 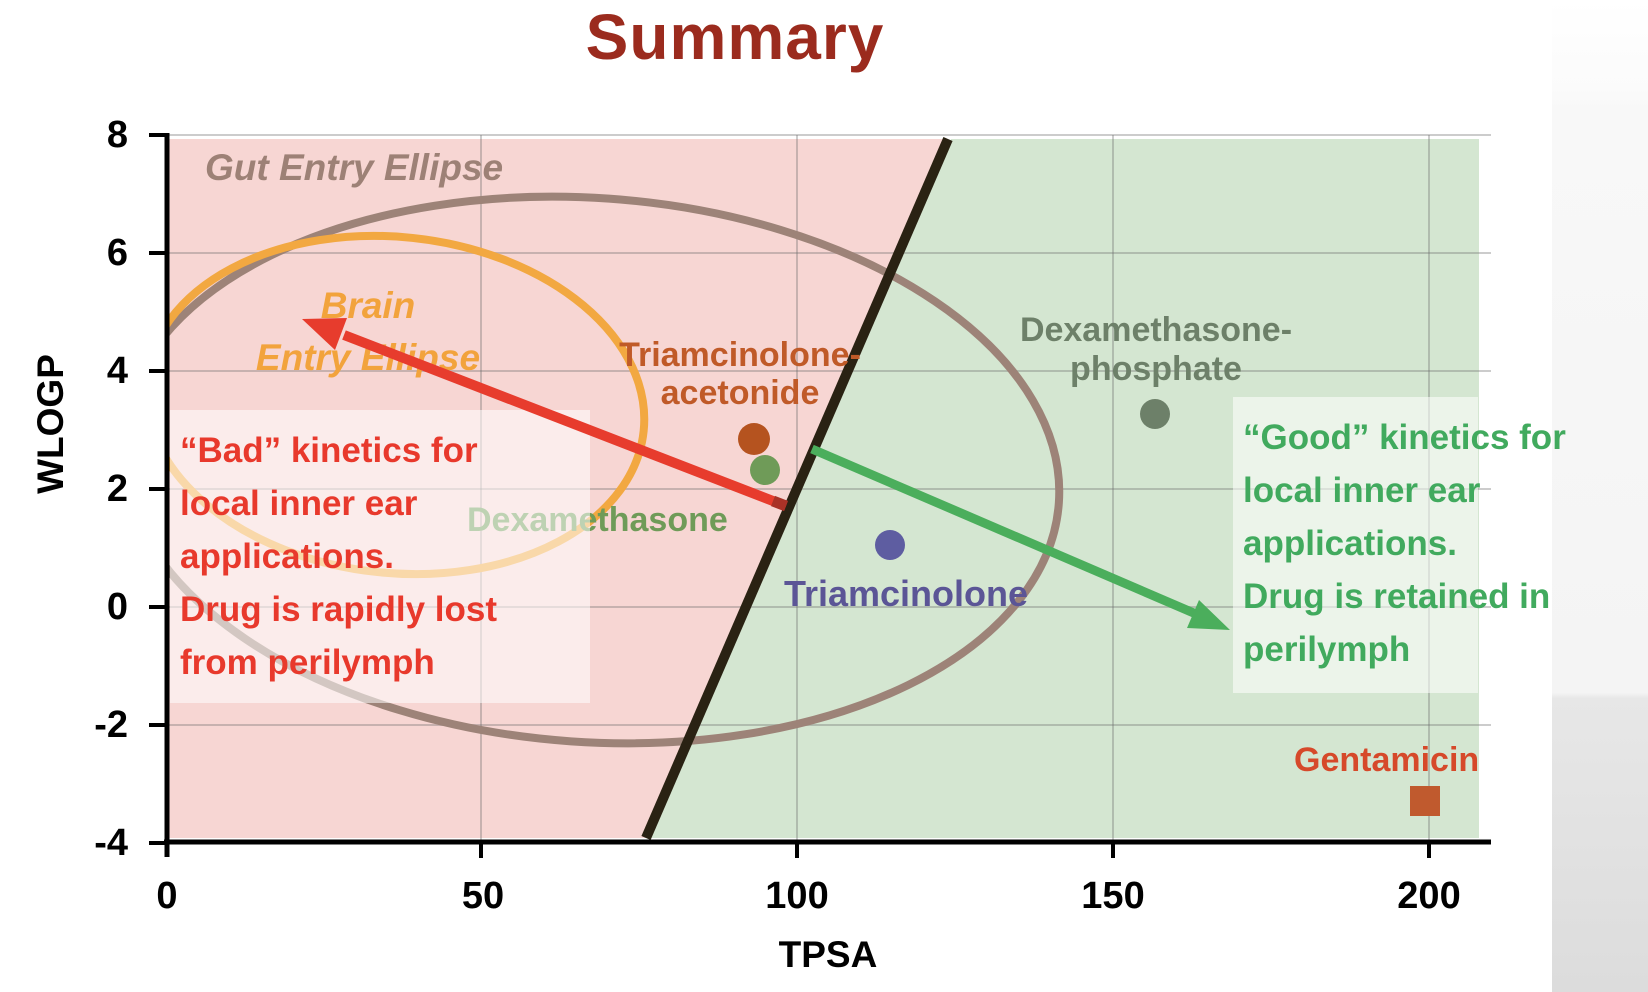 I want to click on x-tick-150: 150, so click(x=1113, y=896).